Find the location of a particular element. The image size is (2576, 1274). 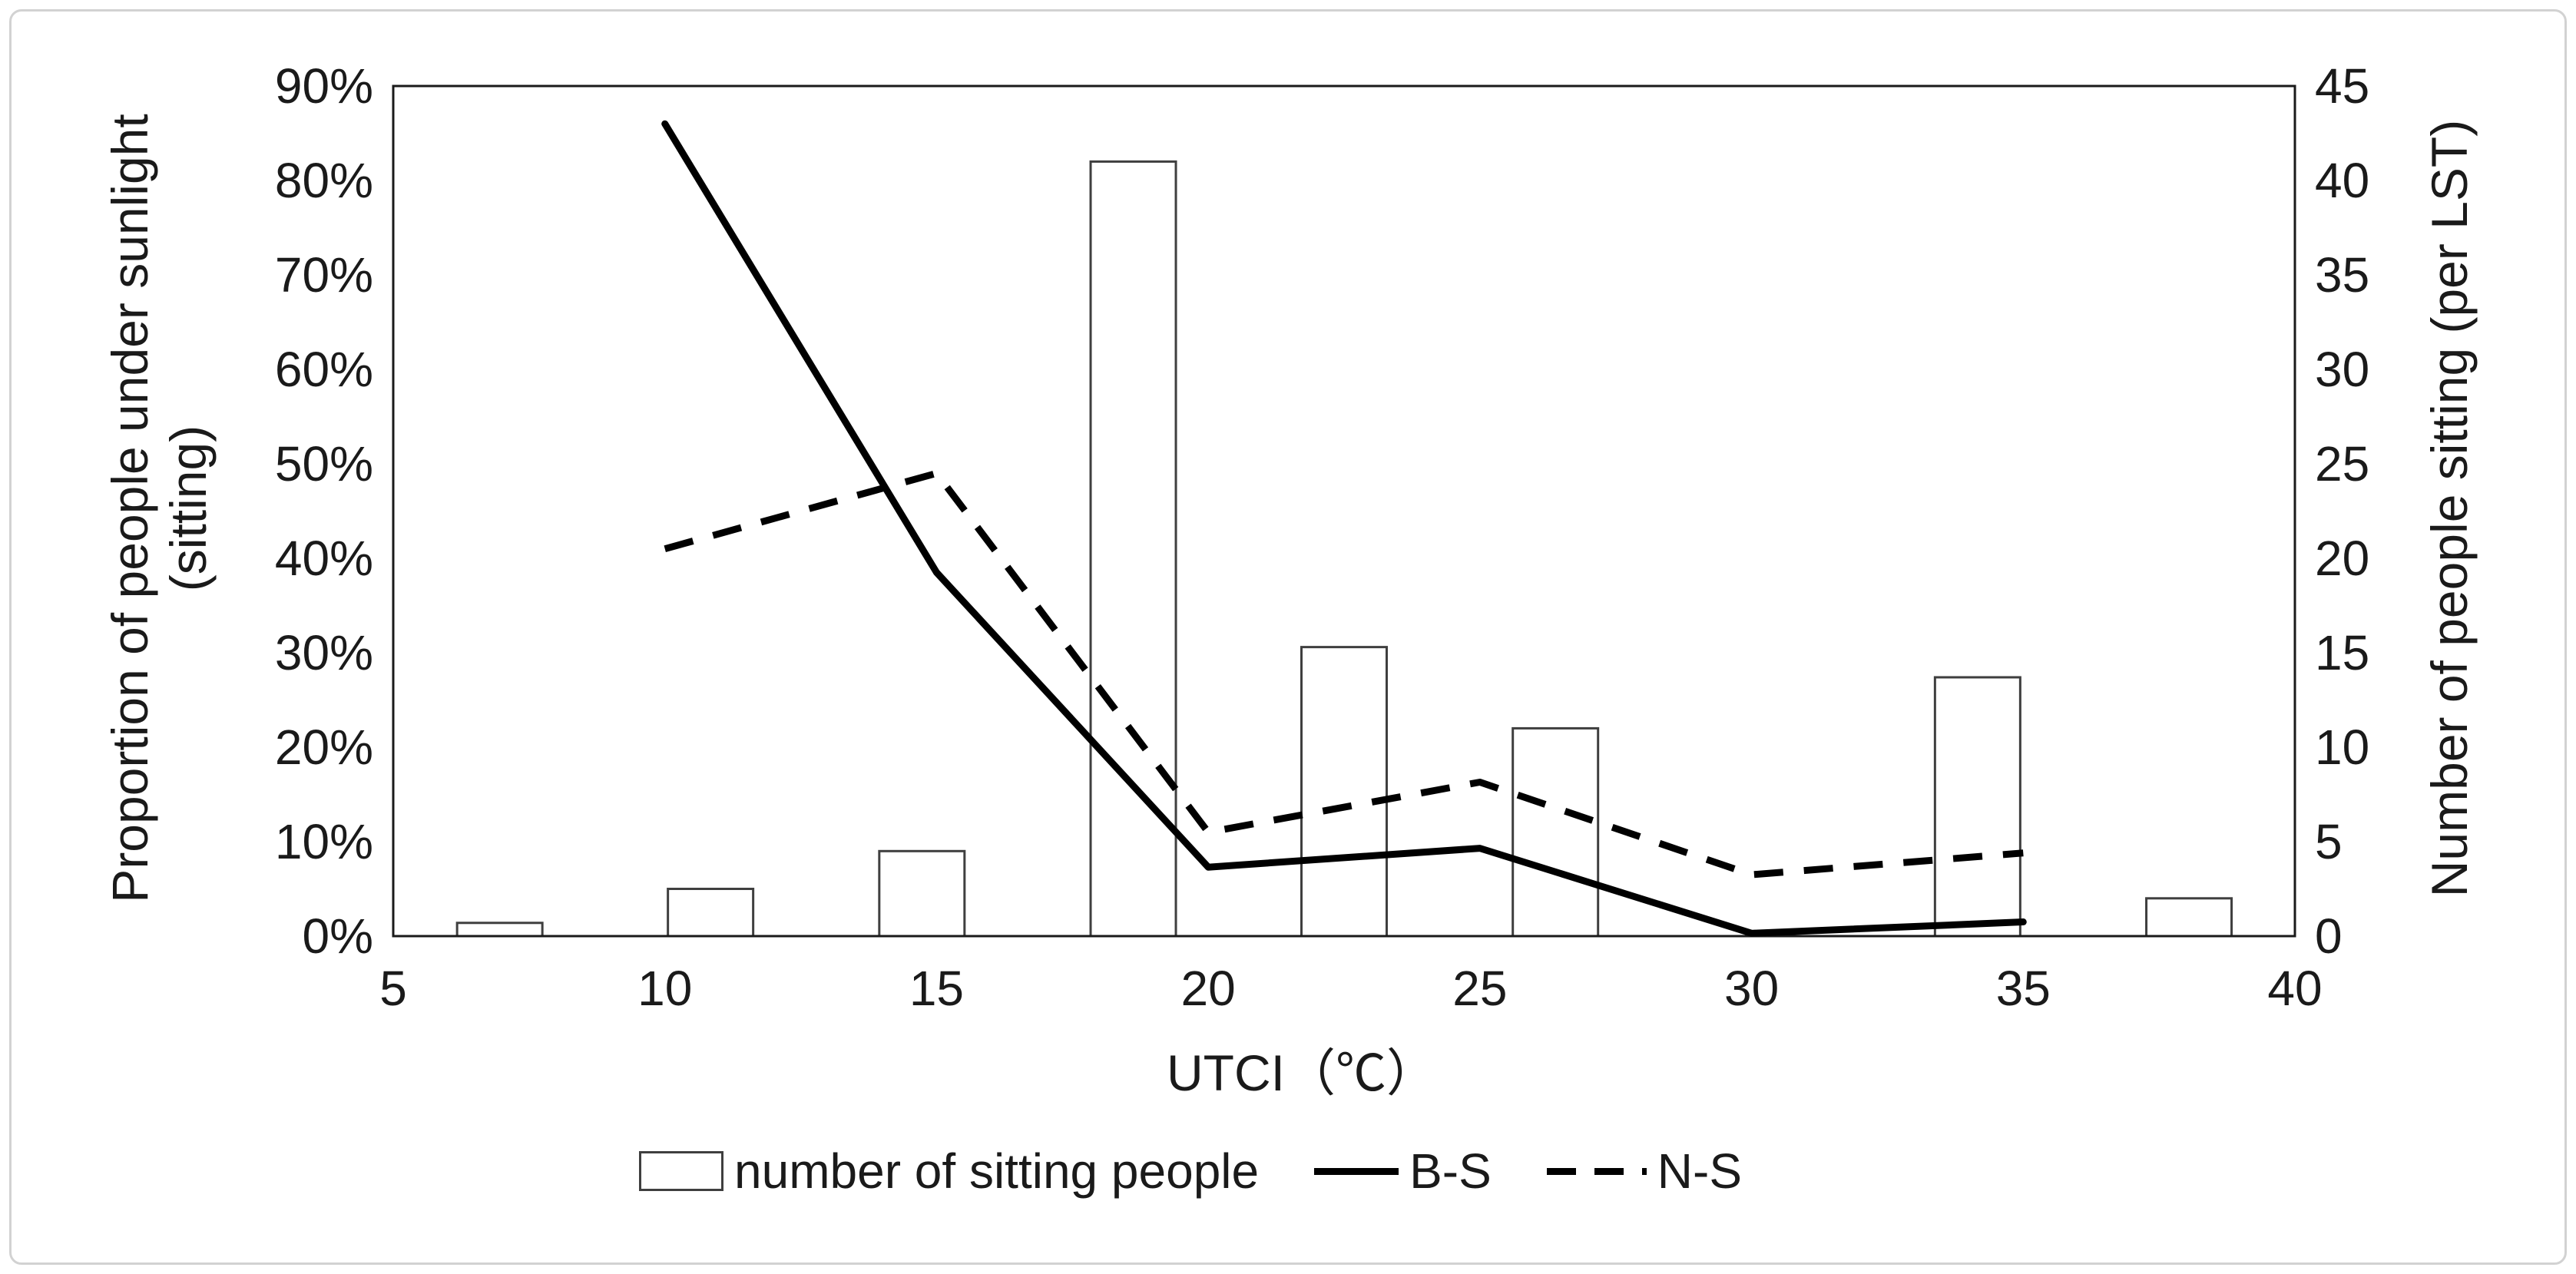

chart-legend: number of sitting people B-S N-S is located at coordinates (1191, 1171).